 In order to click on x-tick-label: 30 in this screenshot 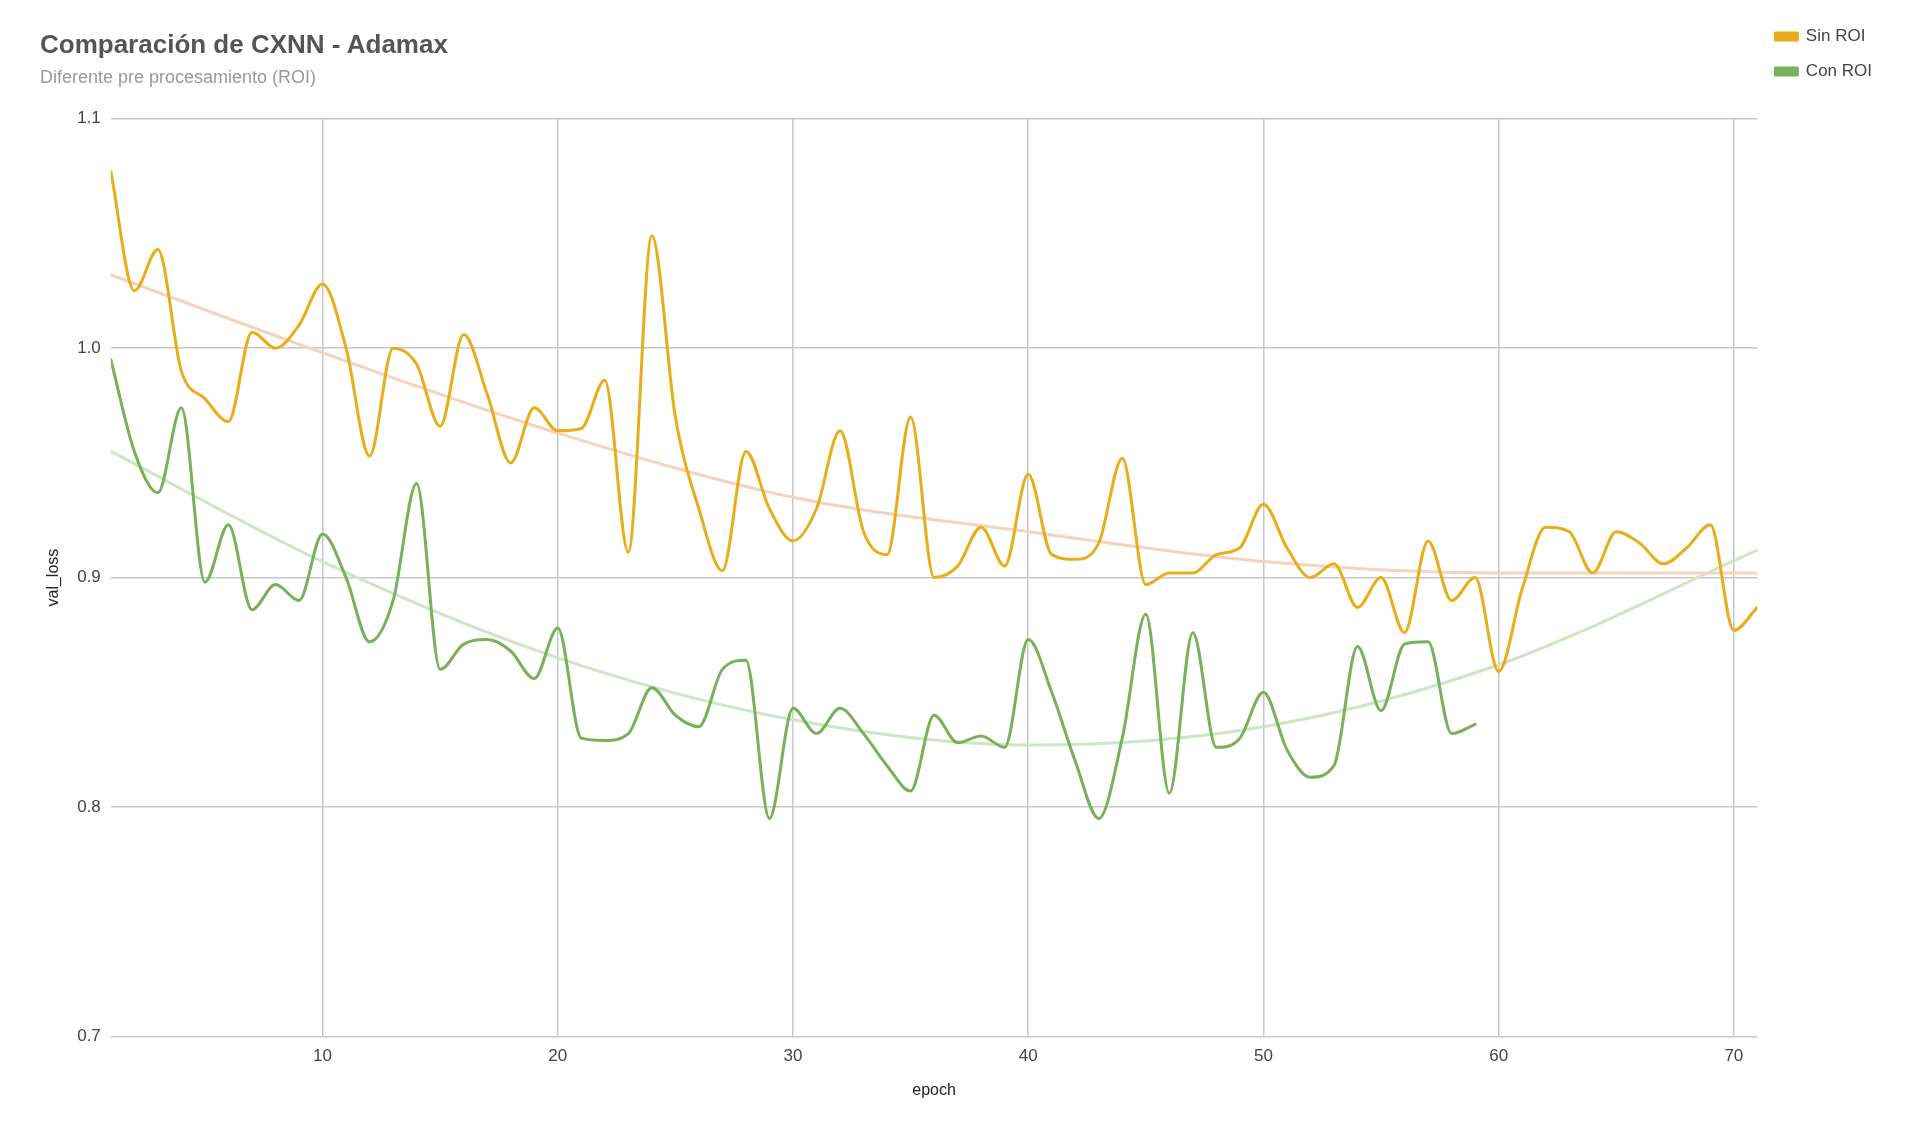, I will do `click(793, 1056)`.